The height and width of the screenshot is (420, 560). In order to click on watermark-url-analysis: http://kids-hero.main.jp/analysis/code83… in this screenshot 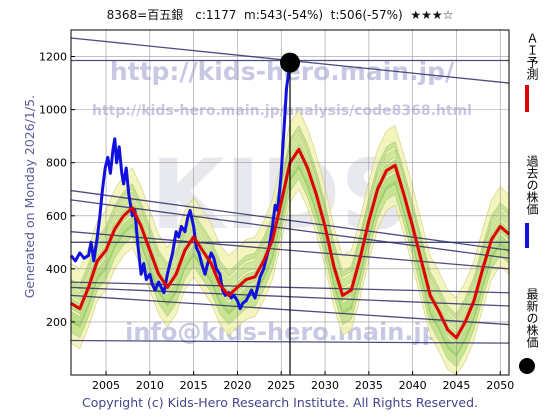, I will do `click(282, 111)`.